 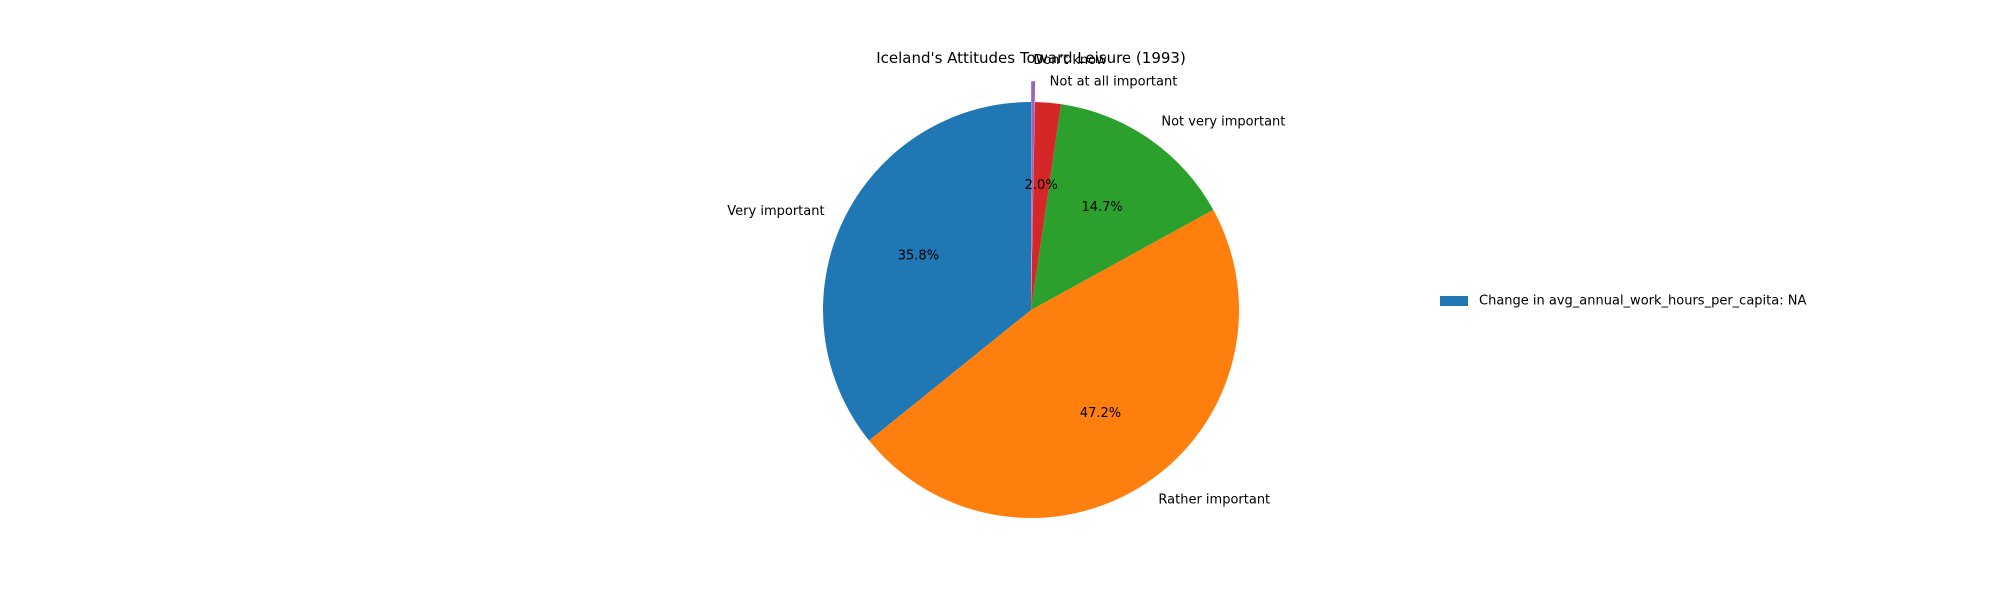 I want to click on pie-slice-don-t-know, so click(x=1033, y=185).